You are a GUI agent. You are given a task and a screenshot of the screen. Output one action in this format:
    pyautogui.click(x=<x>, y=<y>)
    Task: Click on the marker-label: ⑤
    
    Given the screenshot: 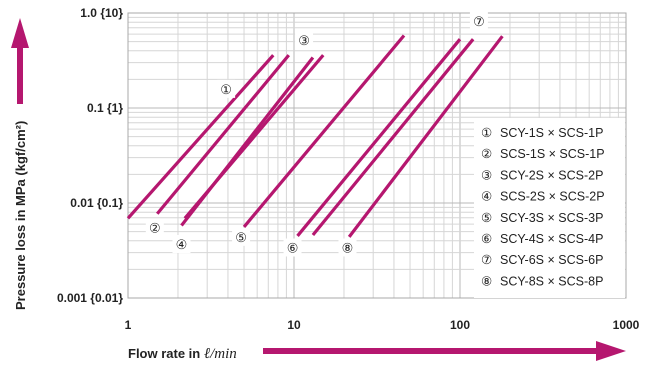 What is the action you would take?
    pyautogui.click(x=241, y=237)
    